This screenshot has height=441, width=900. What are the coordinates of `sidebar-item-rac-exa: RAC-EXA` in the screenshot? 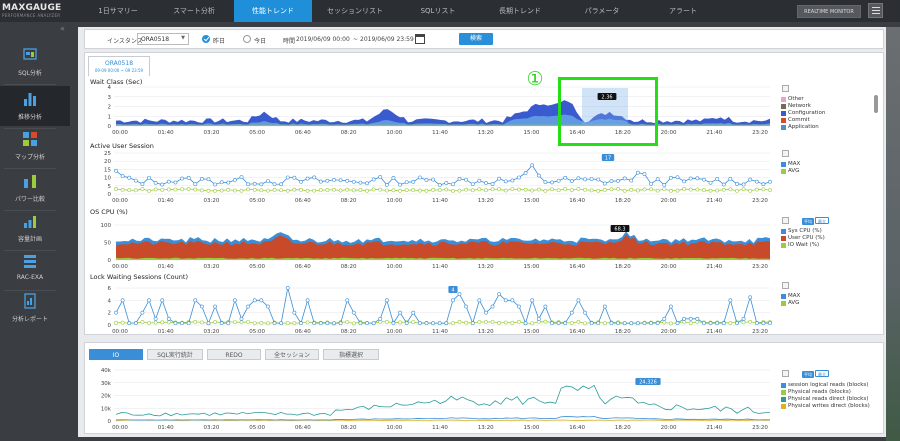 It's located at (30, 268).